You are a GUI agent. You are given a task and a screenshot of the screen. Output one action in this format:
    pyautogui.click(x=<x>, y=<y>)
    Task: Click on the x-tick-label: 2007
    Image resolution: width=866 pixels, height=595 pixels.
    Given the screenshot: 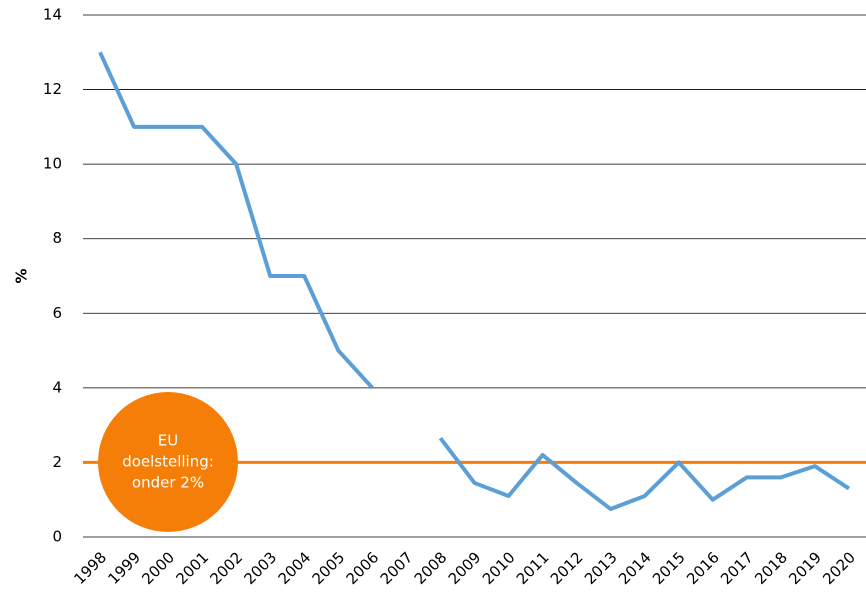 What is the action you would take?
    pyautogui.click(x=397, y=568)
    